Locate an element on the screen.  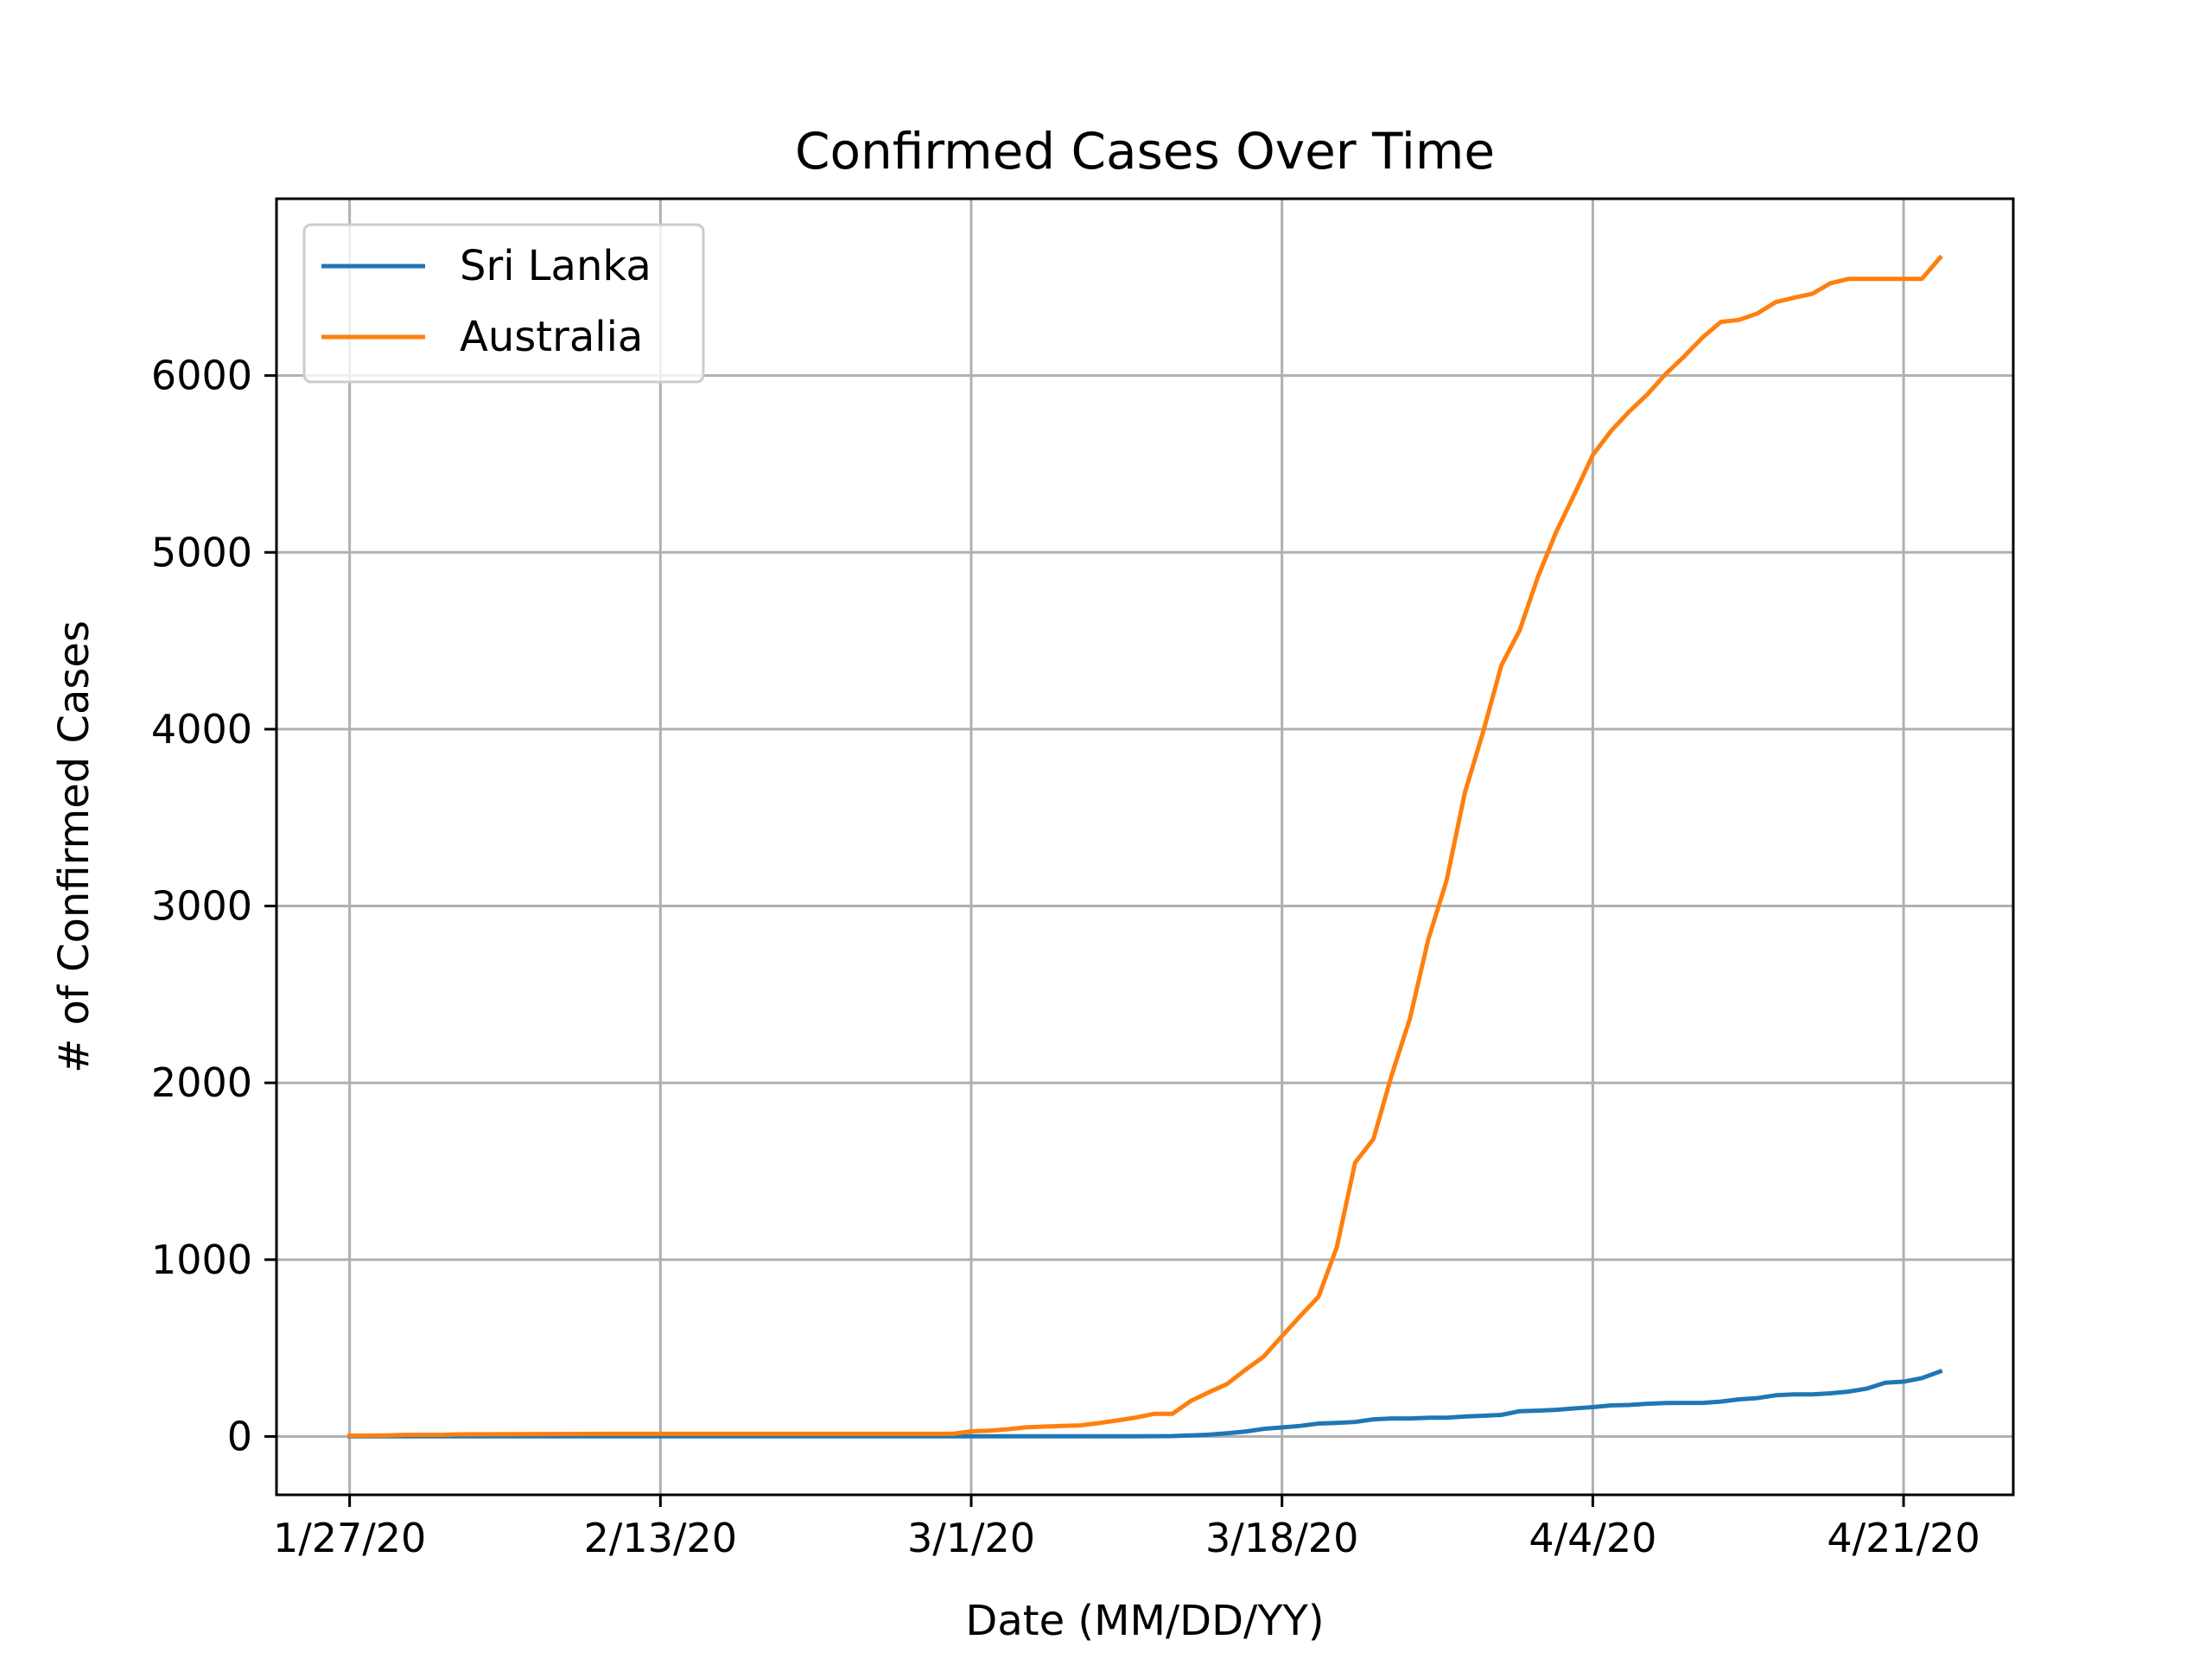
y-tick-label-0: 0 is located at coordinates (239, 1436).